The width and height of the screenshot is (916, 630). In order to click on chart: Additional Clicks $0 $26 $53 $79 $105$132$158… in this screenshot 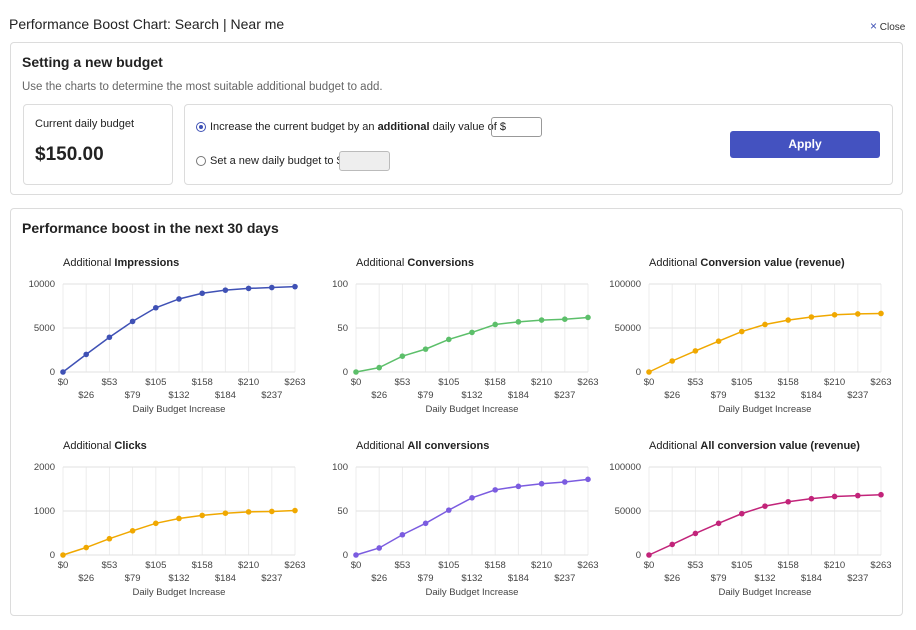, I will do `click(170, 519)`.